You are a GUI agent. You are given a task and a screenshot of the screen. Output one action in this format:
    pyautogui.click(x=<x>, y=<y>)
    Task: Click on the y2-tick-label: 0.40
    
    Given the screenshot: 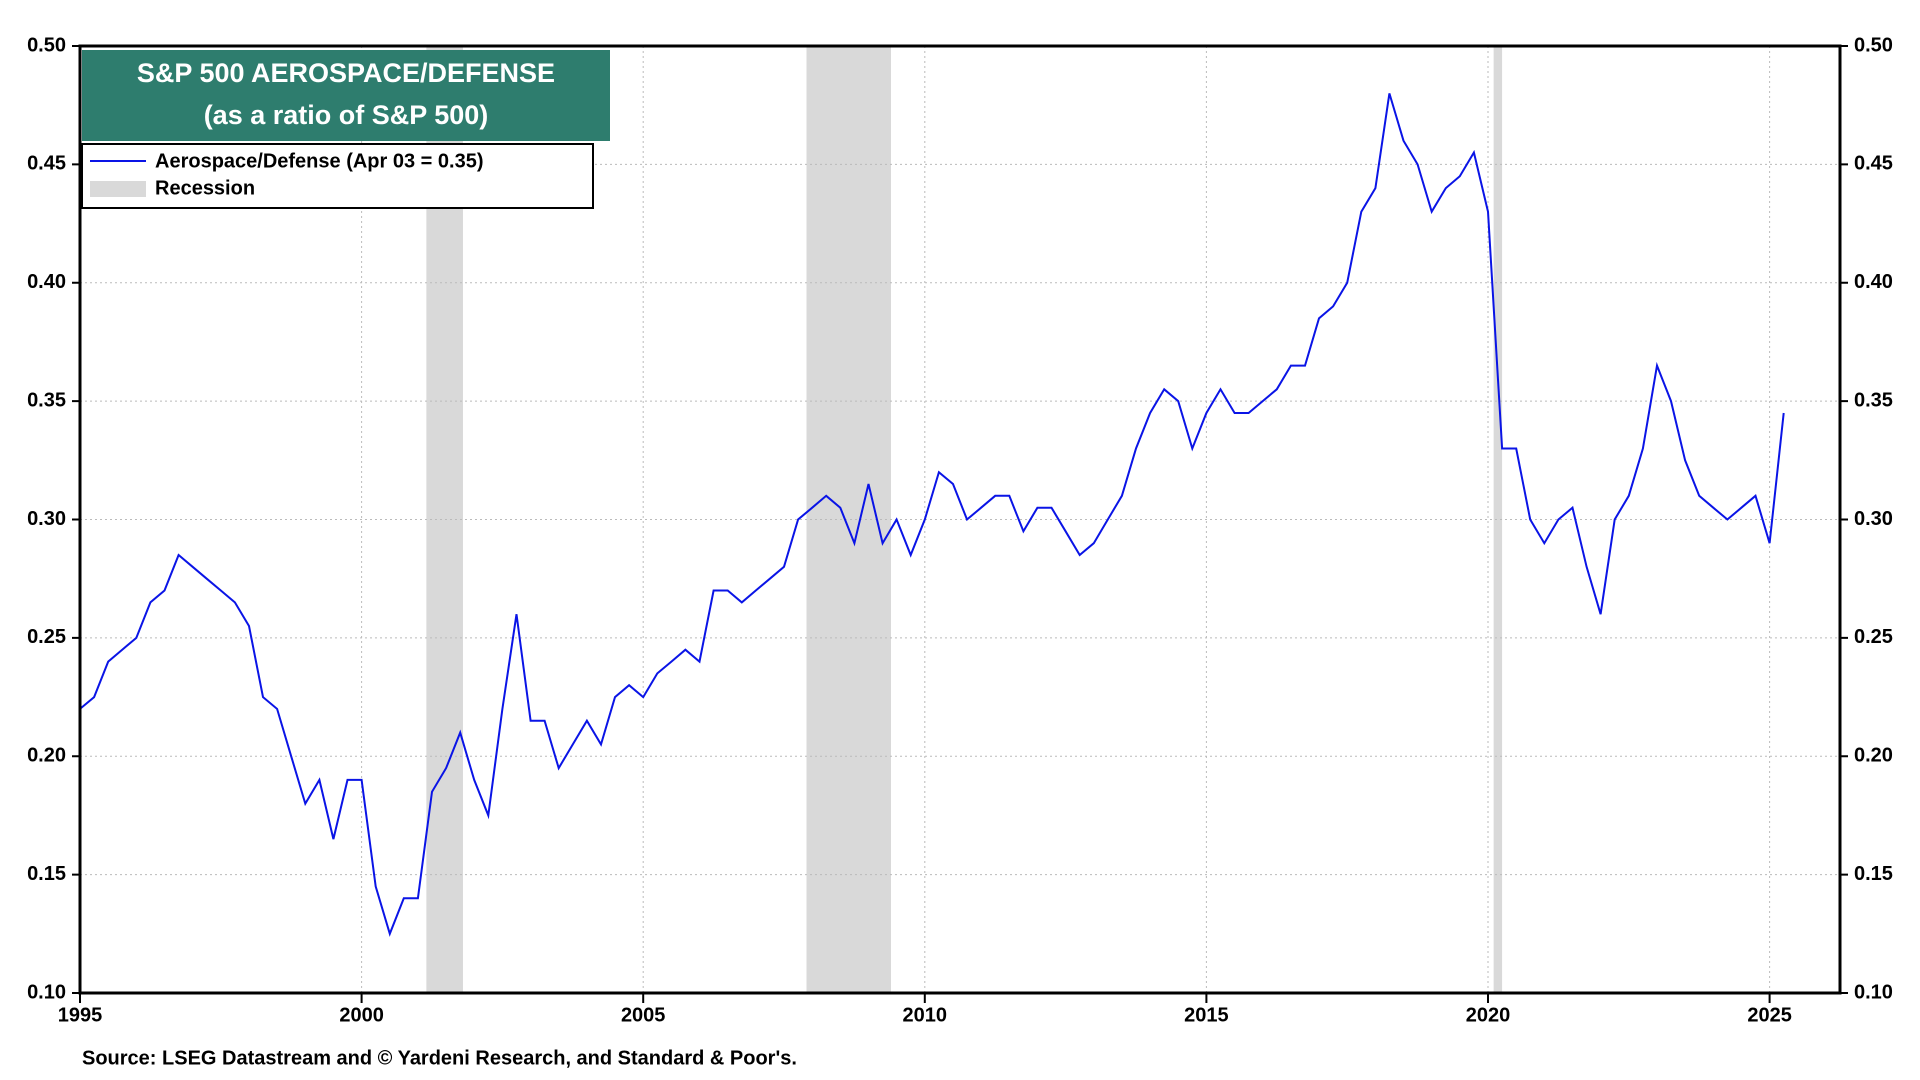 What is the action you would take?
    pyautogui.click(x=1873, y=282)
    